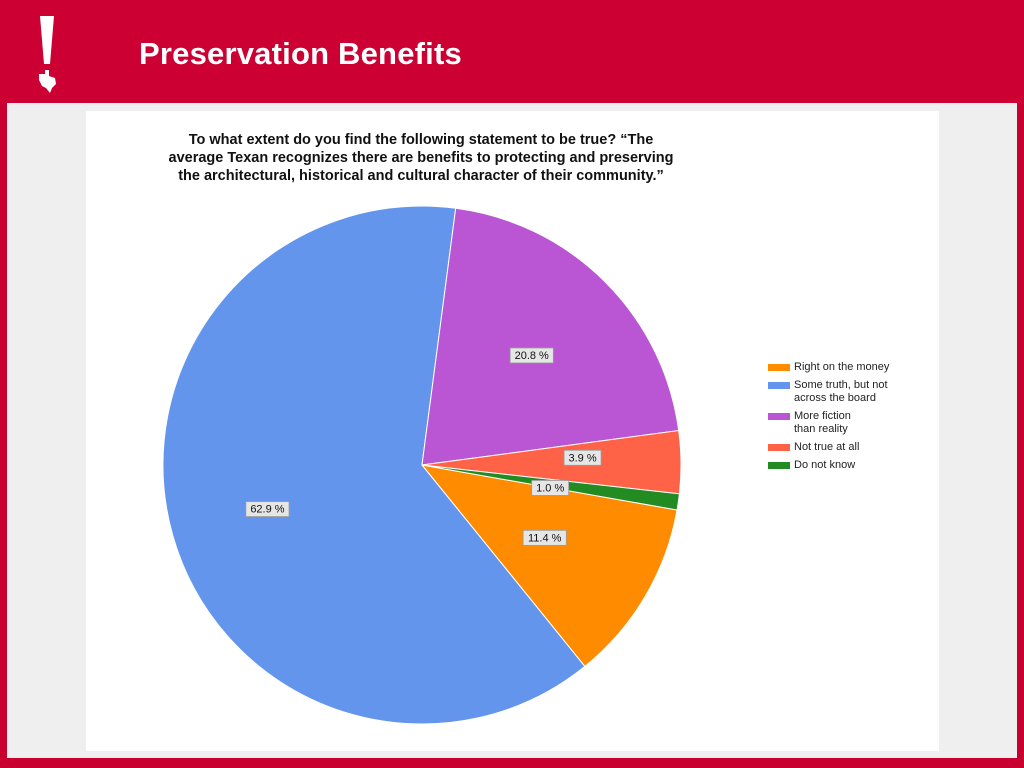 This screenshot has height=768, width=1024. What do you see at coordinates (841, 391) in the screenshot?
I see `legend-label: Some truth, but not across the board` at bounding box center [841, 391].